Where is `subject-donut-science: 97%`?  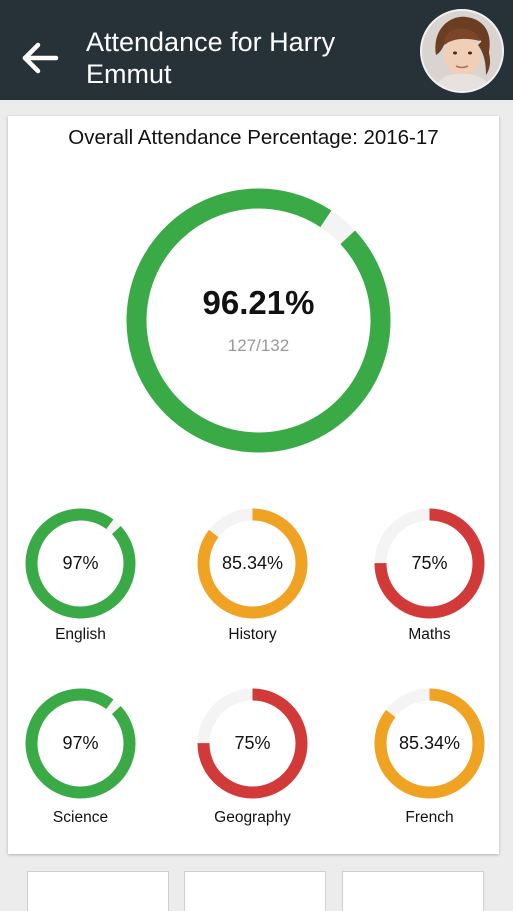
subject-donut-science: 97% is located at coordinates (80, 743).